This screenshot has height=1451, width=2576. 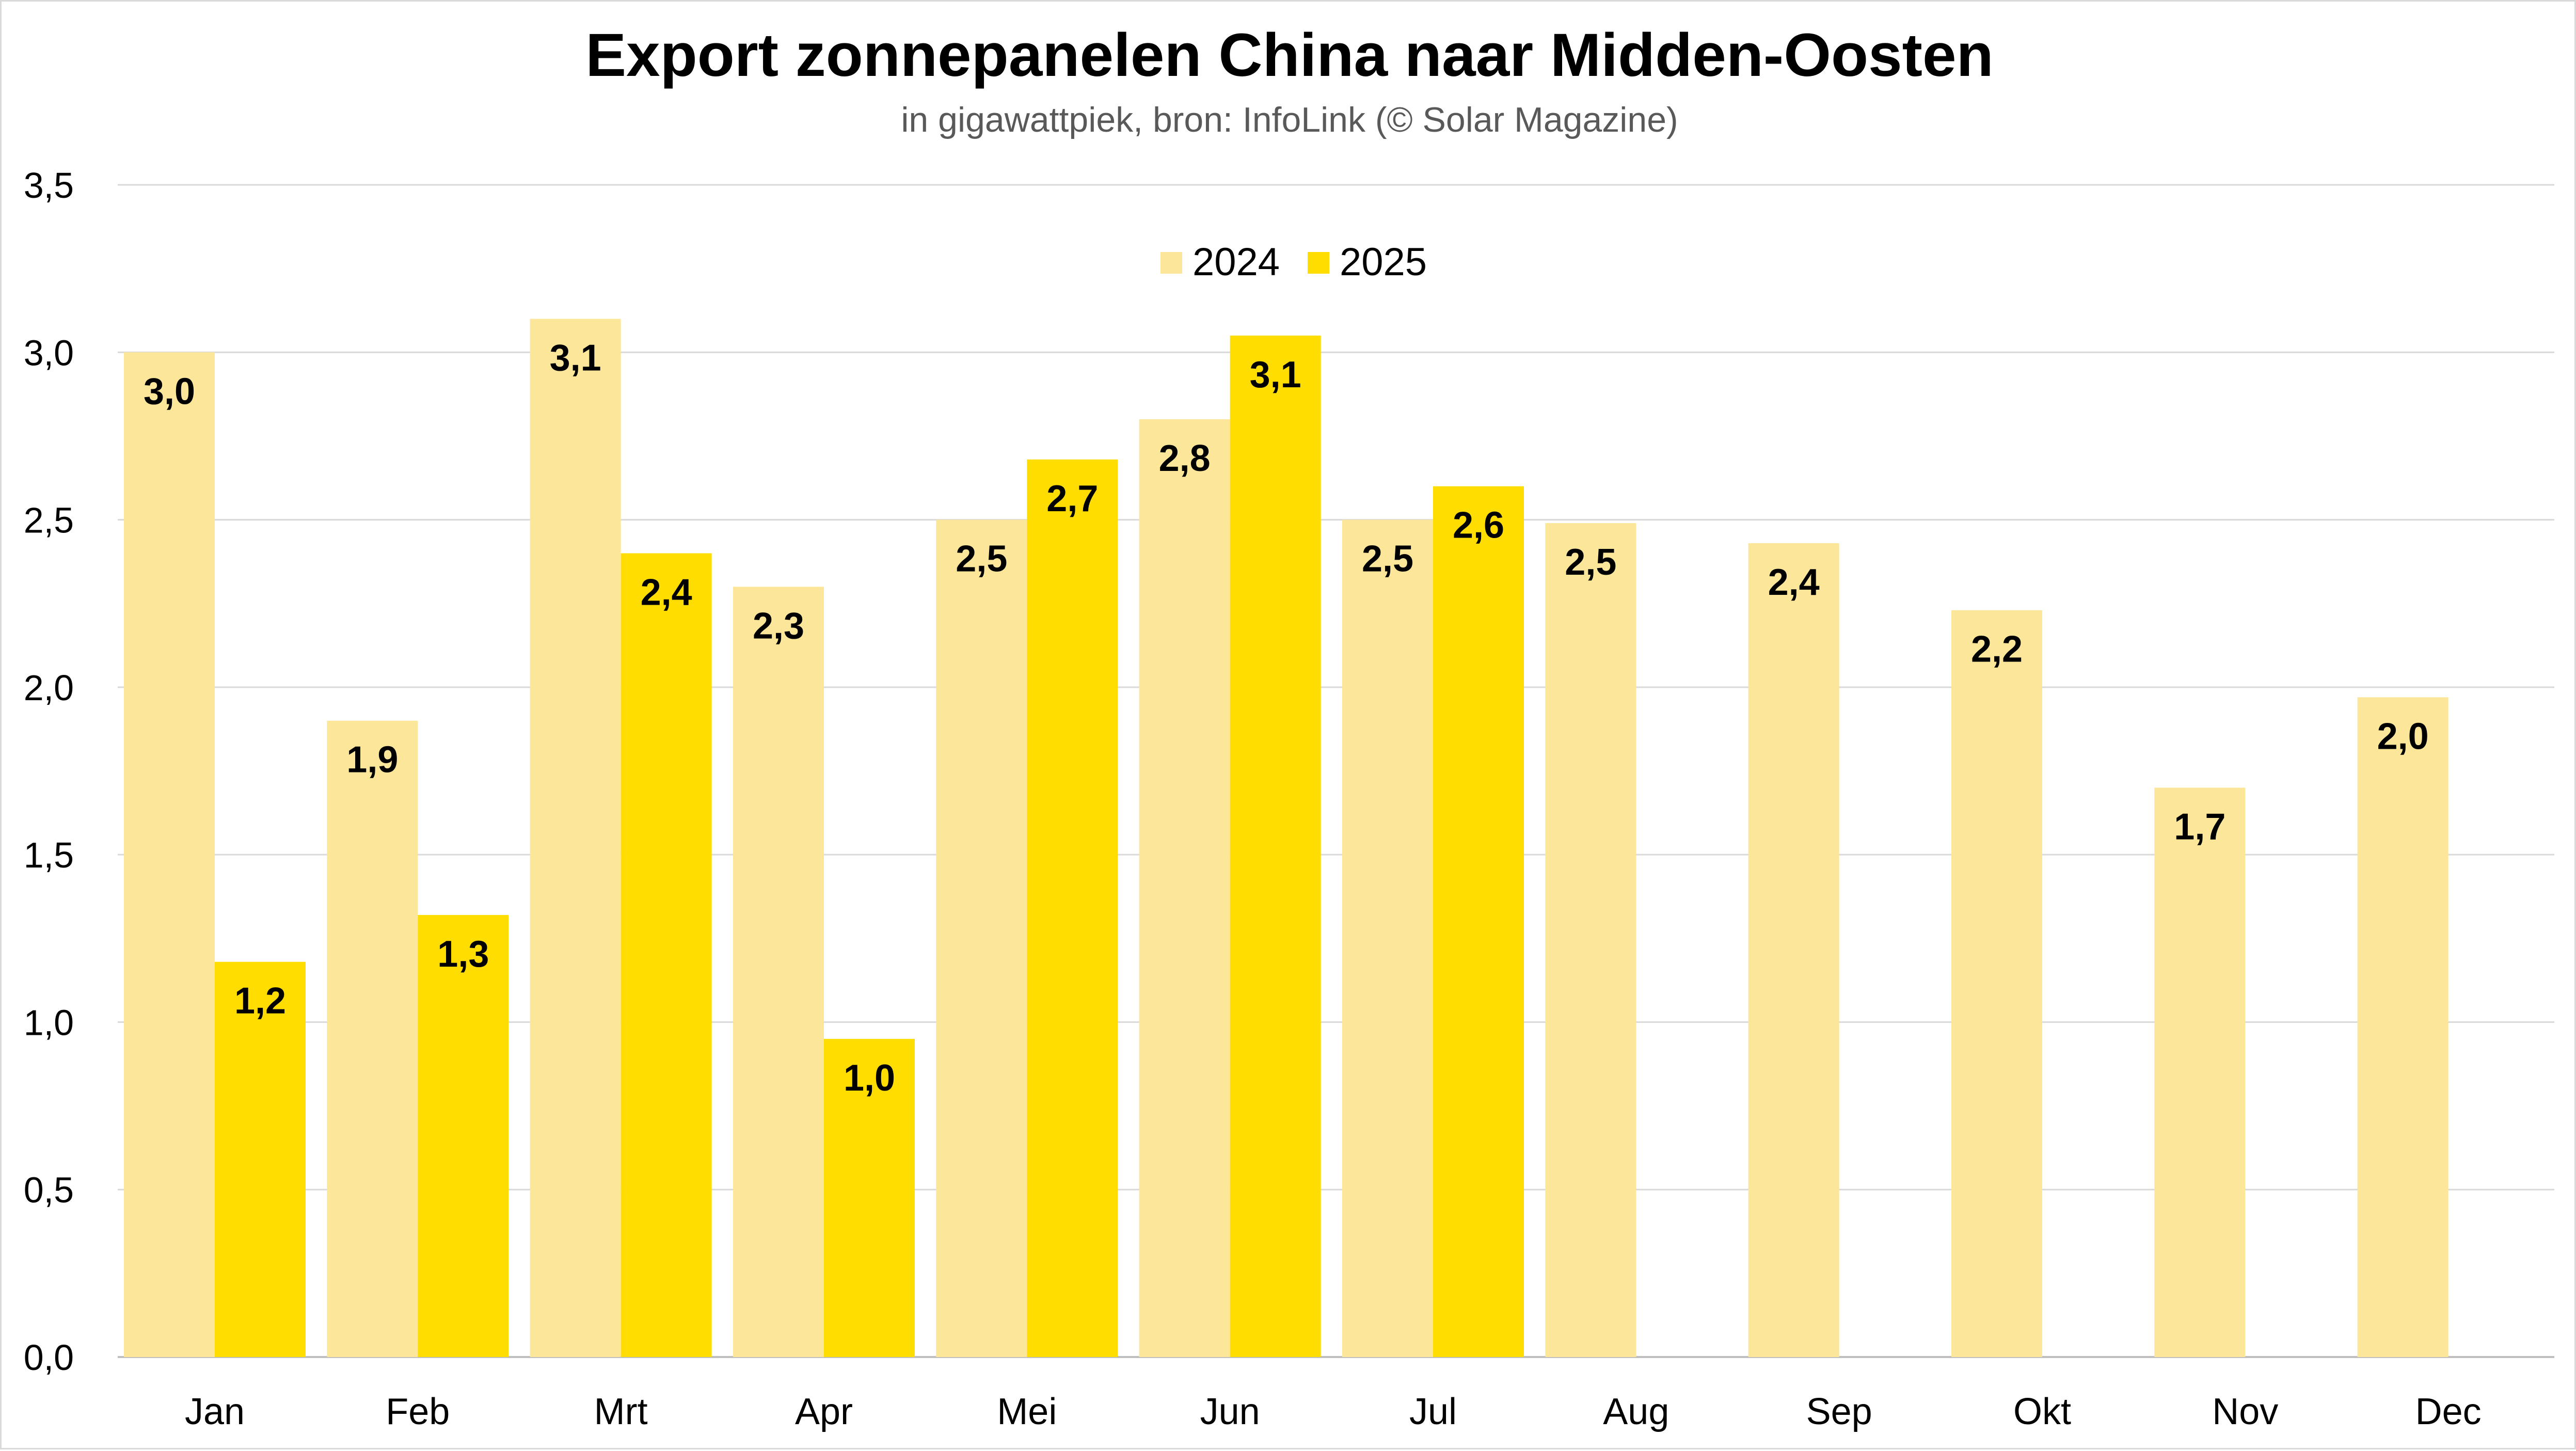 What do you see at coordinates (49, 1022) in the screenshot?
I see `y-tick-label: 1,0` at bounding box center [49, 1022].